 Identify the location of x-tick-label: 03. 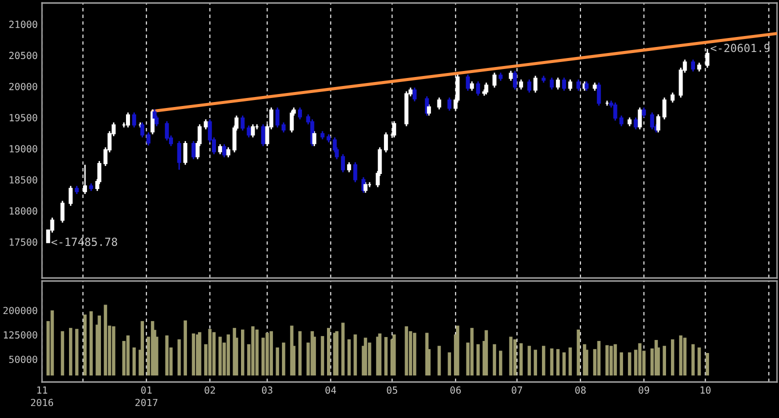
(267, 390).